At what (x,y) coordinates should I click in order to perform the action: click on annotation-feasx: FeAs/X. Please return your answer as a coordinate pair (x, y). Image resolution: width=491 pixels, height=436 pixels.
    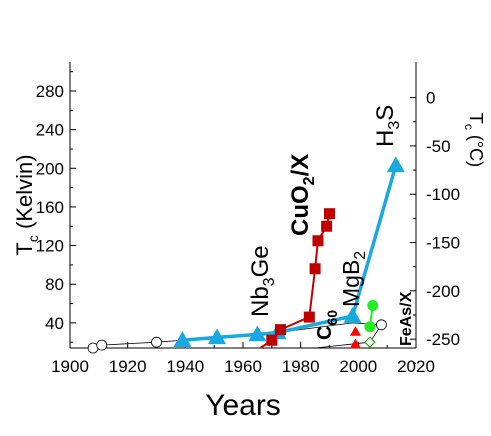
    Looking at the image, I should click on (406, 318).